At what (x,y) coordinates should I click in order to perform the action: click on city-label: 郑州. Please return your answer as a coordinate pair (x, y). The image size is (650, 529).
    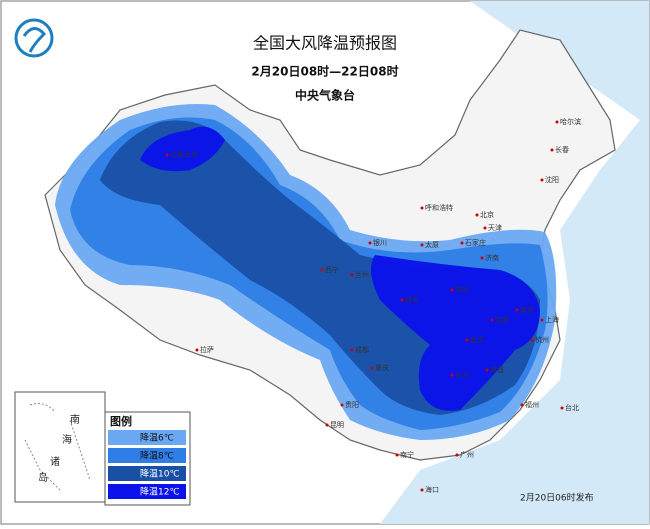
    Looking at the image, I should click on (462, 290).